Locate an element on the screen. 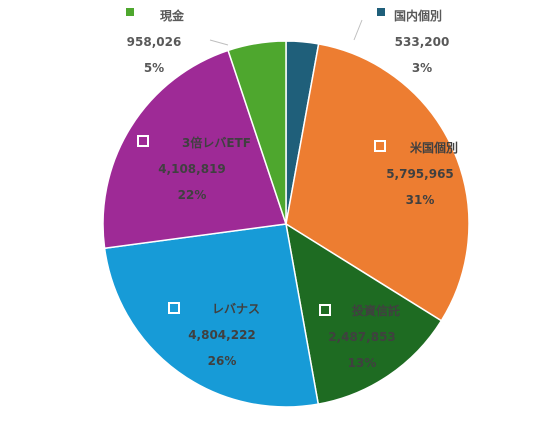  slice-value-5: 958,026 is located at coordinates (154, 42).